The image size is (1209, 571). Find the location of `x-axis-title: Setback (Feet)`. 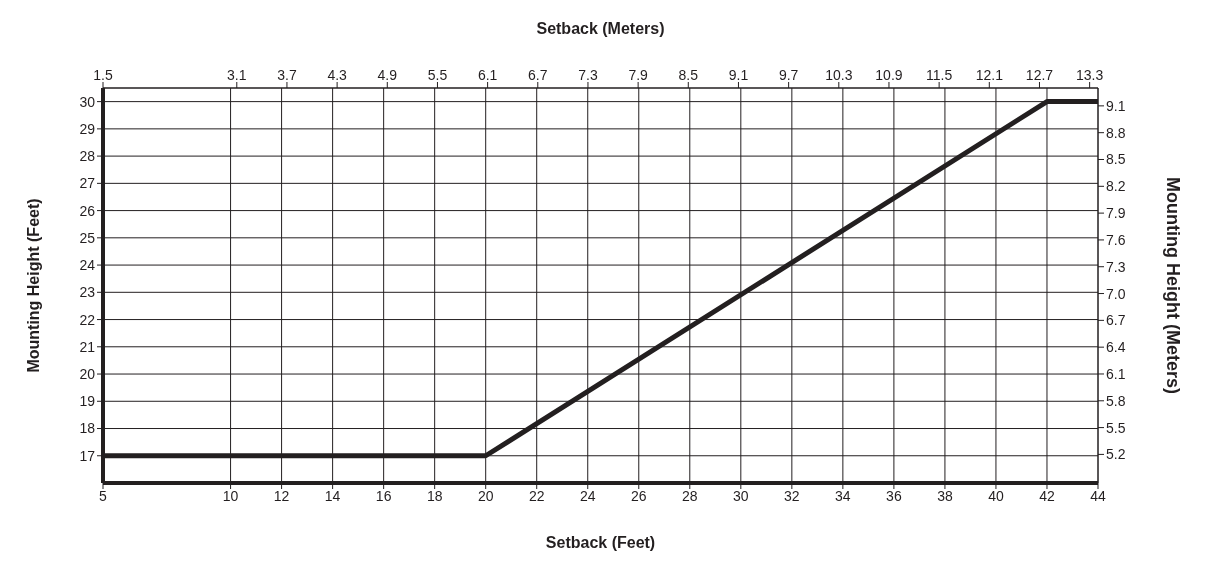

x-axis-title: Setback (Feet) is located at coordinates (600, 542).